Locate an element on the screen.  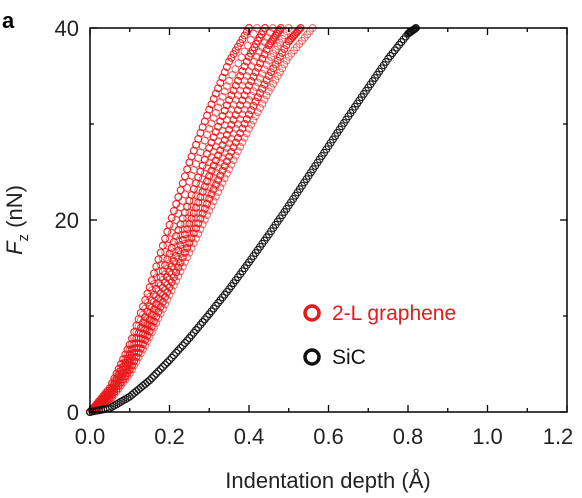
y-axis-label-symbol: F is located at coordinates (14, 247).